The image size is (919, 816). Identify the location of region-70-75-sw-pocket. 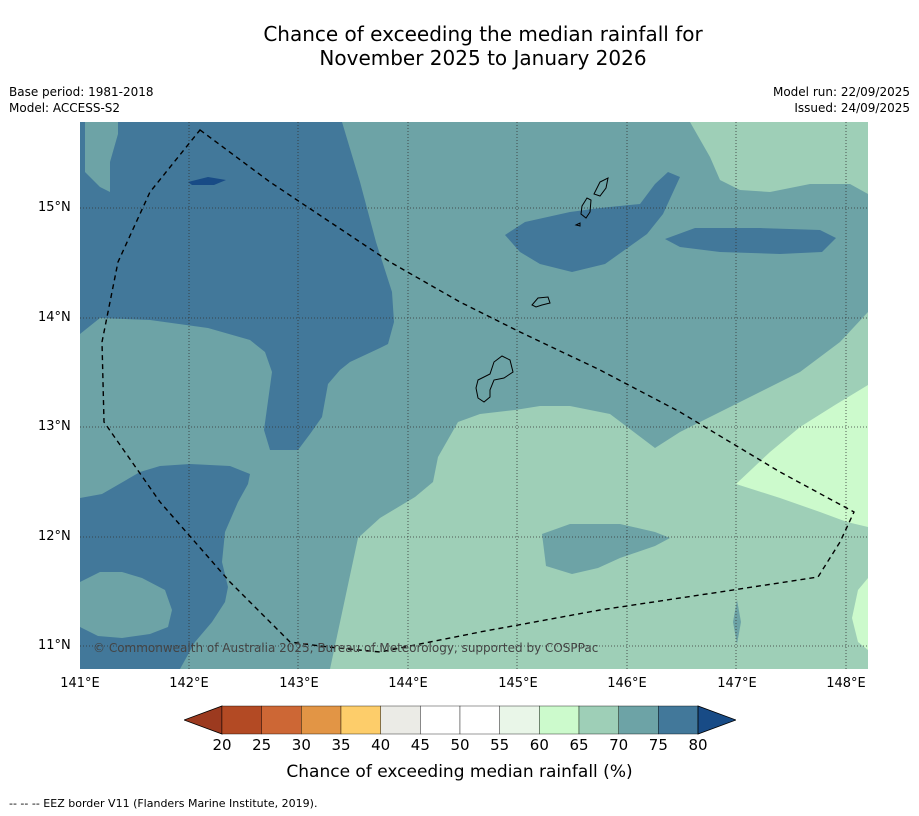
(126, 605).